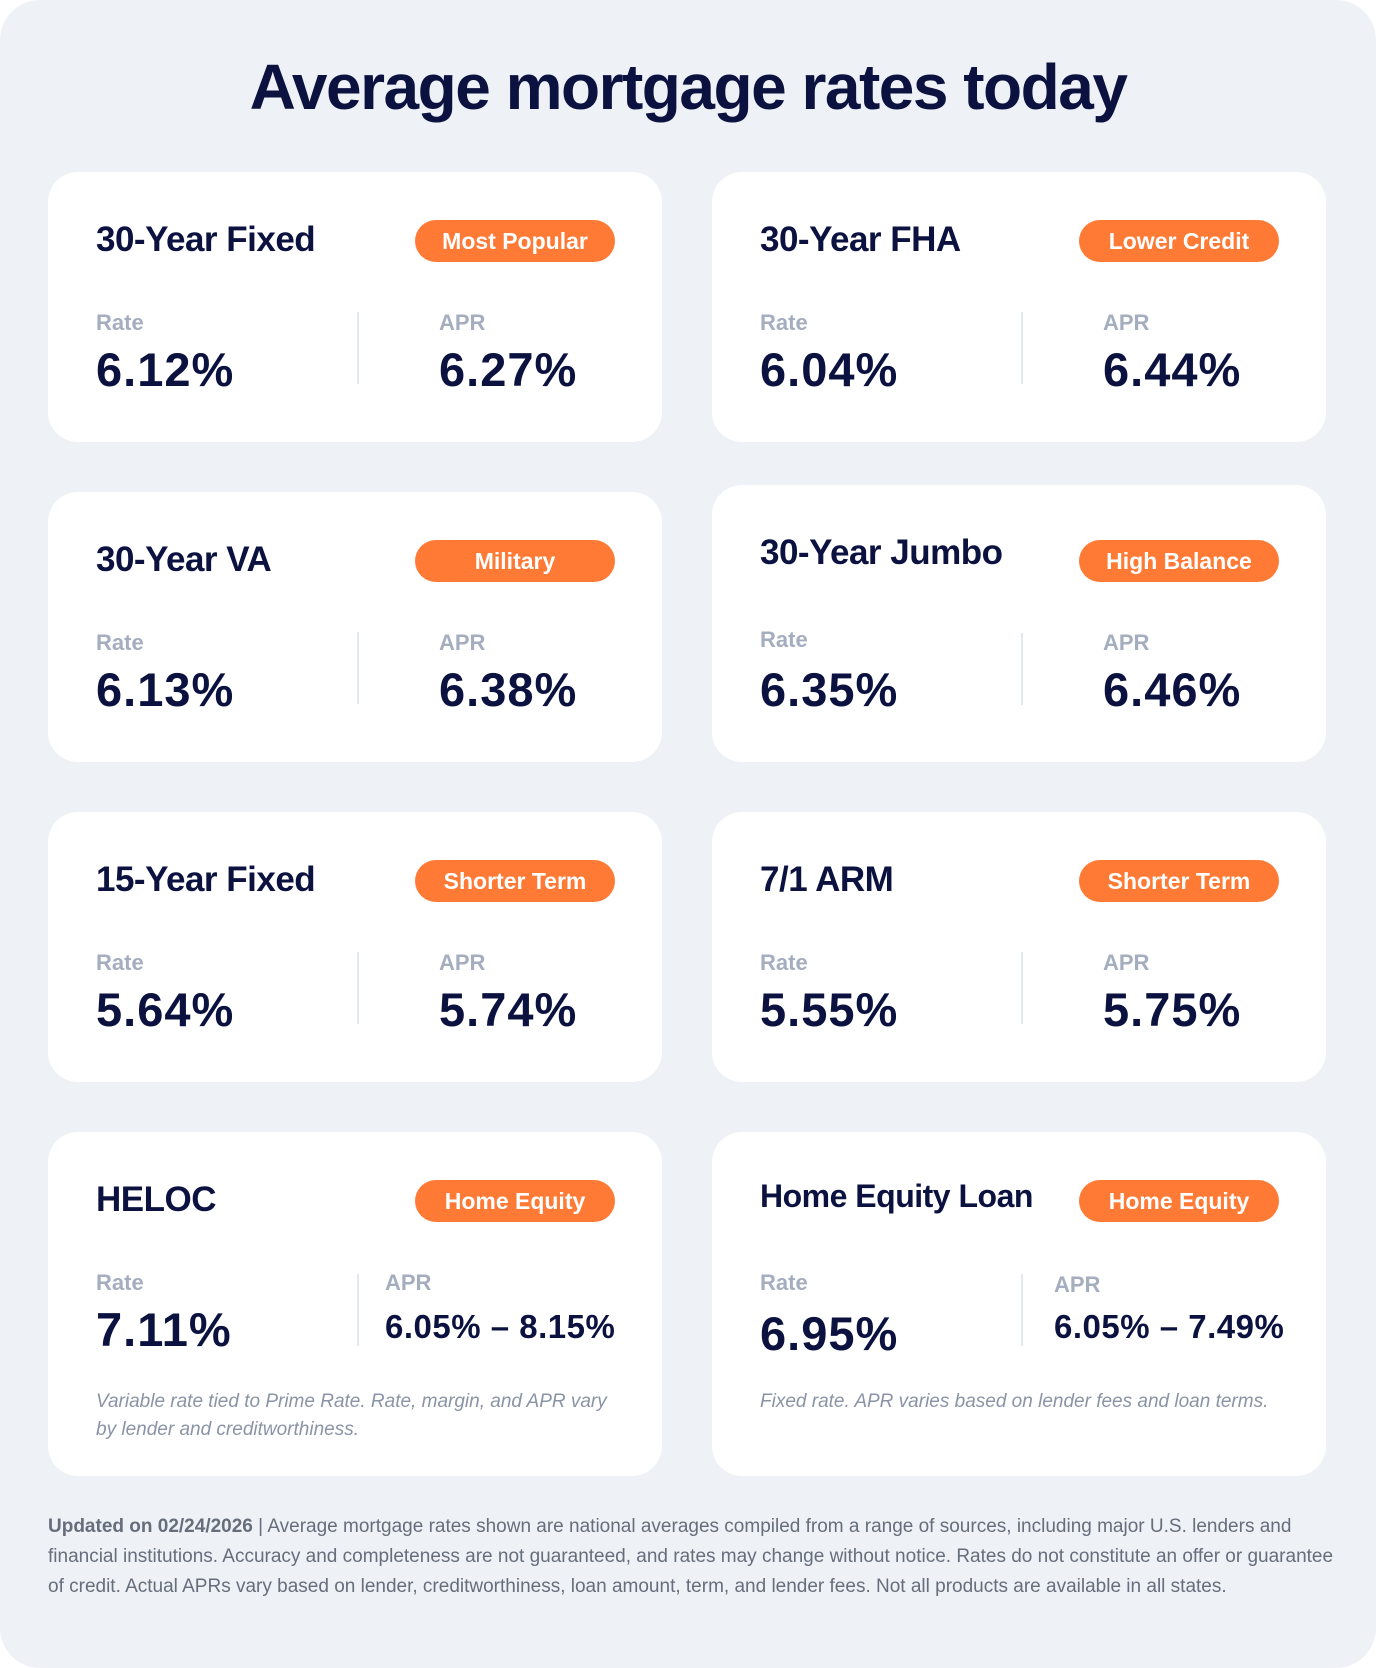 This screenshot has width=1376, height=1668. I want to click on card-title: 30-Year Jumbo, so click(881, 552).